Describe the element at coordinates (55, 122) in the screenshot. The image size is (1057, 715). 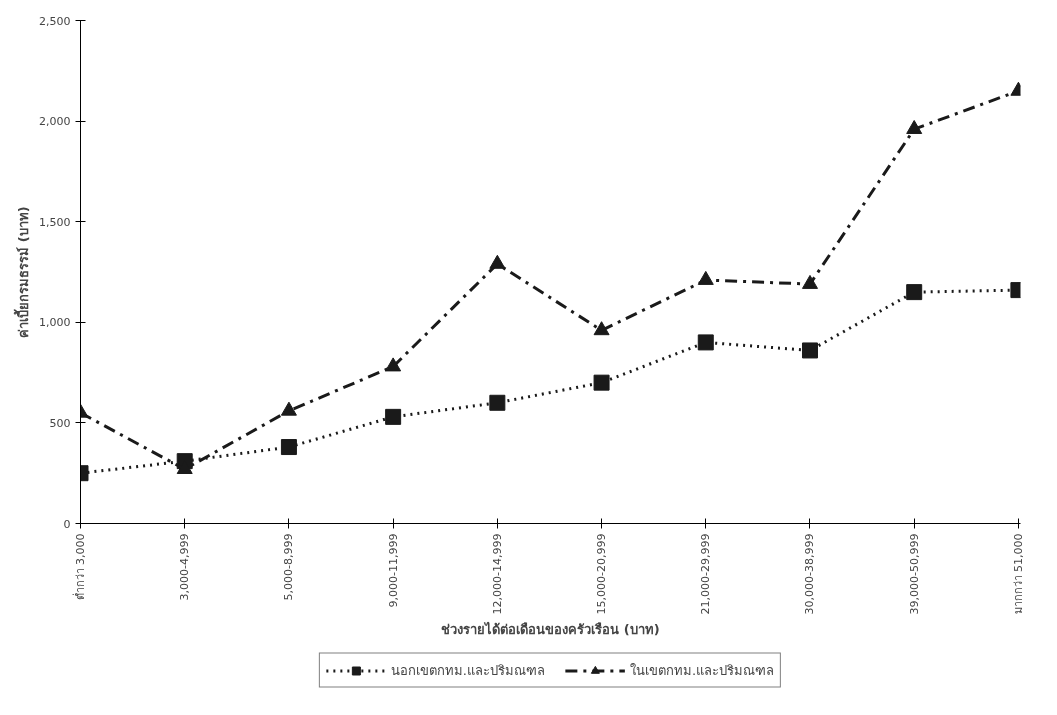
I see `y-tick-label: 2,000` at that location.